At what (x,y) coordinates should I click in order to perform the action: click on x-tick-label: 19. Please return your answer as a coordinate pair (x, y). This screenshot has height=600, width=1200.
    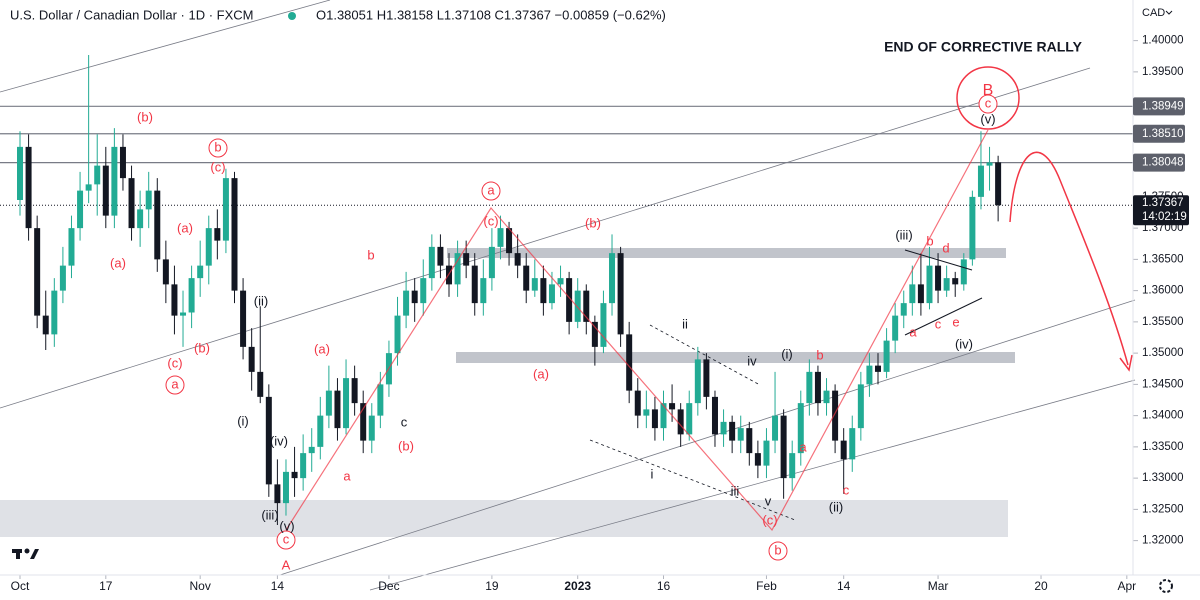
    Looking at the image, I should click on (492, 586).